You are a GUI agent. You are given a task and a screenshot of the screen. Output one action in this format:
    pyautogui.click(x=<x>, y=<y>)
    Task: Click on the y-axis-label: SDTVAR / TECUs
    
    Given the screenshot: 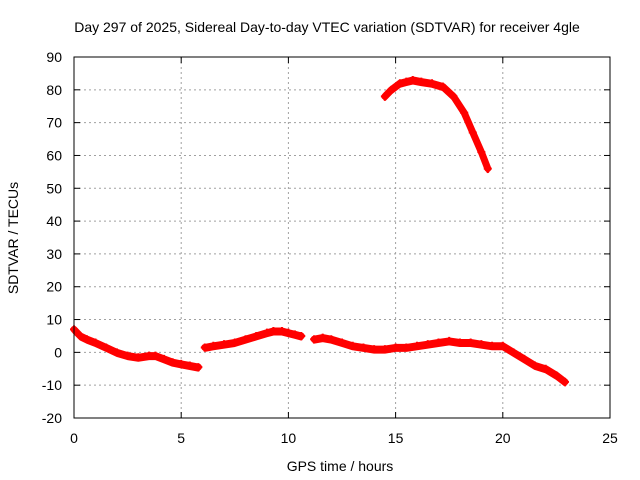 What is the action you would take?
    pyautogui.click(x=13, y=238)
    